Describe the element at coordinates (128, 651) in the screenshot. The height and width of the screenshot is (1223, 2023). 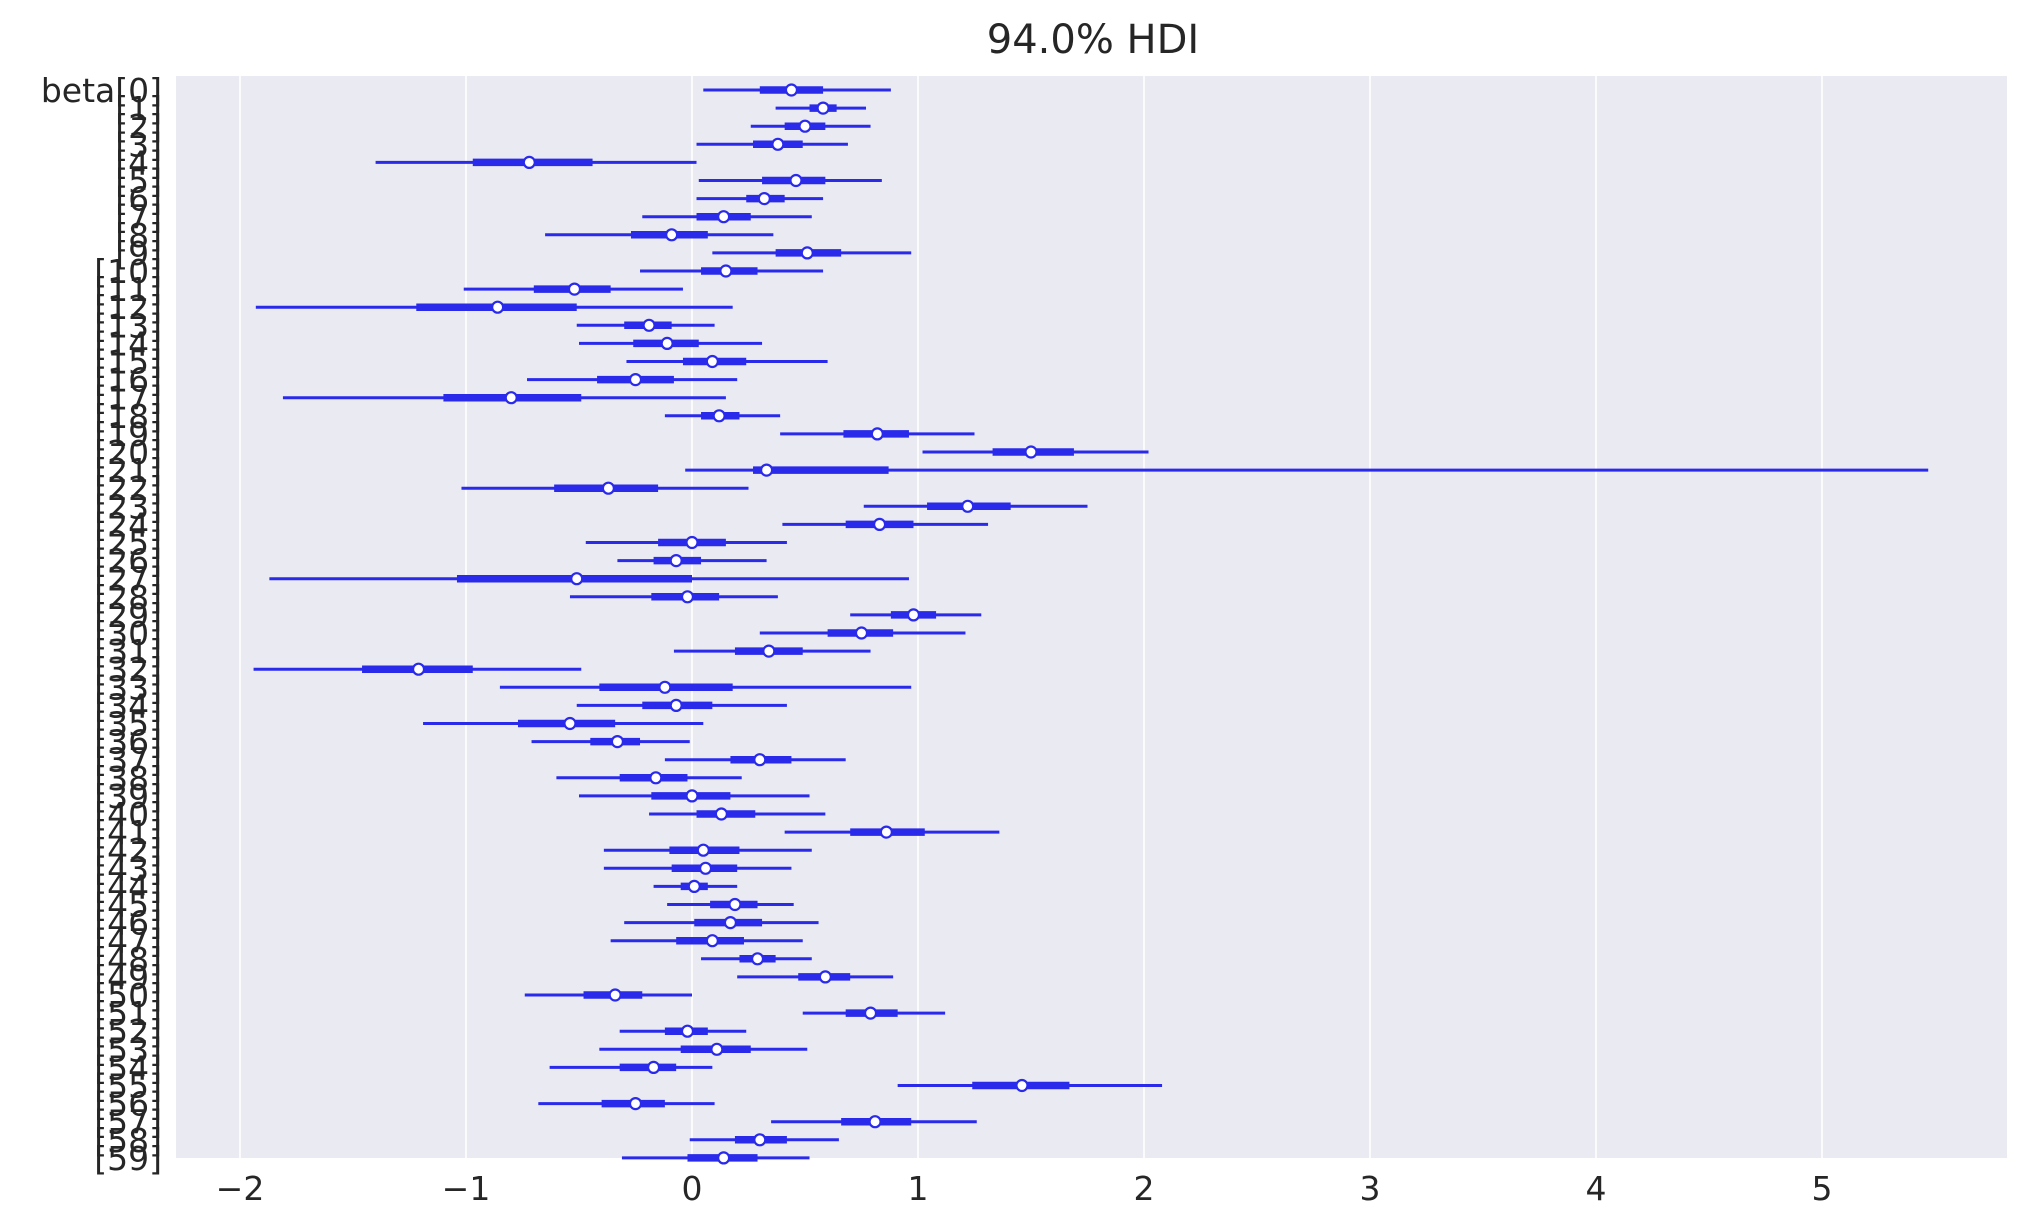
I see `row-label: [31]` at that location.